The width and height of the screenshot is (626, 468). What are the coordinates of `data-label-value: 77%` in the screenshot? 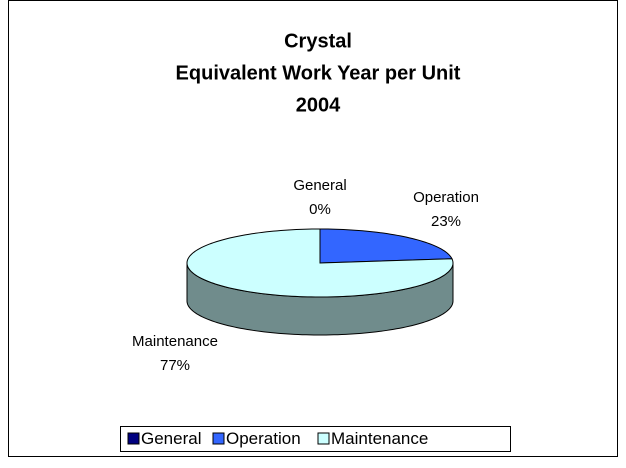 It's located at (175, 365).